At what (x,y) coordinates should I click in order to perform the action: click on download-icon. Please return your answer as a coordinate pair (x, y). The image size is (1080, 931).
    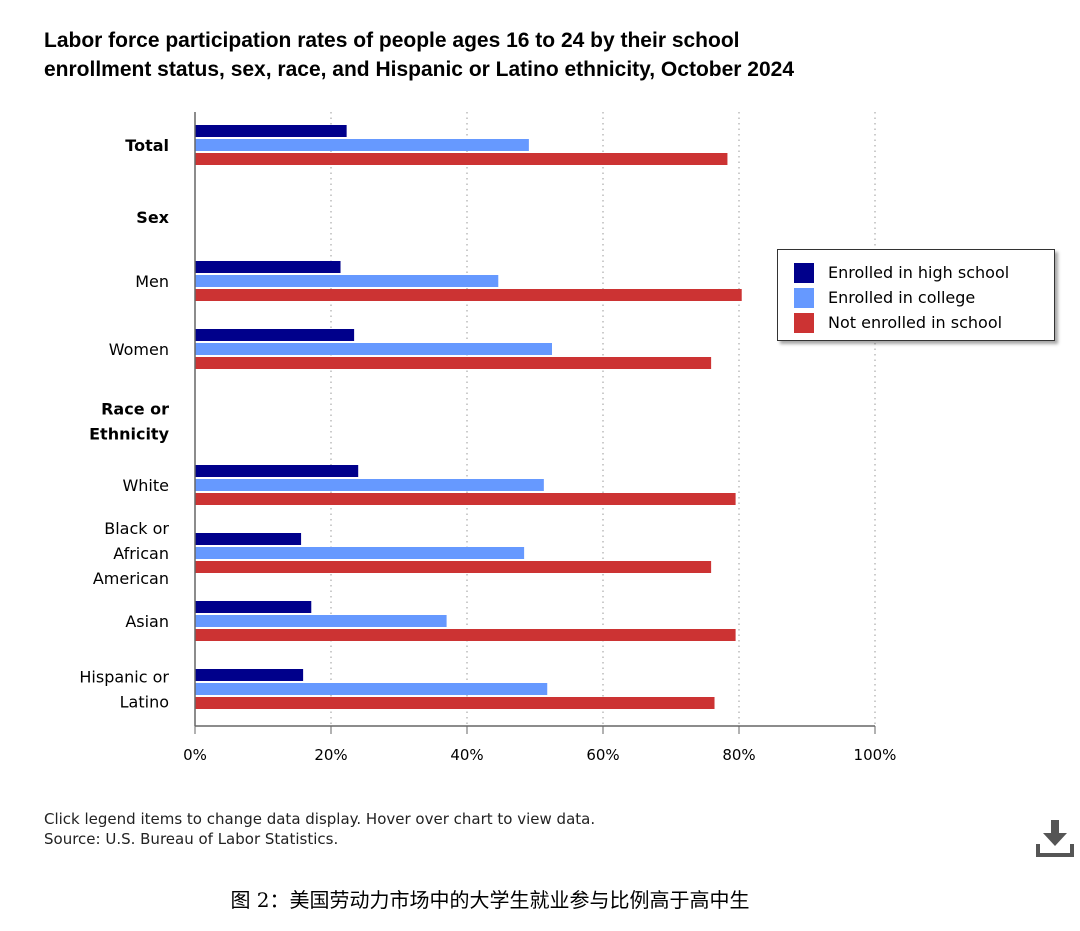
    Looking at the image, I should click on (1055, 838).